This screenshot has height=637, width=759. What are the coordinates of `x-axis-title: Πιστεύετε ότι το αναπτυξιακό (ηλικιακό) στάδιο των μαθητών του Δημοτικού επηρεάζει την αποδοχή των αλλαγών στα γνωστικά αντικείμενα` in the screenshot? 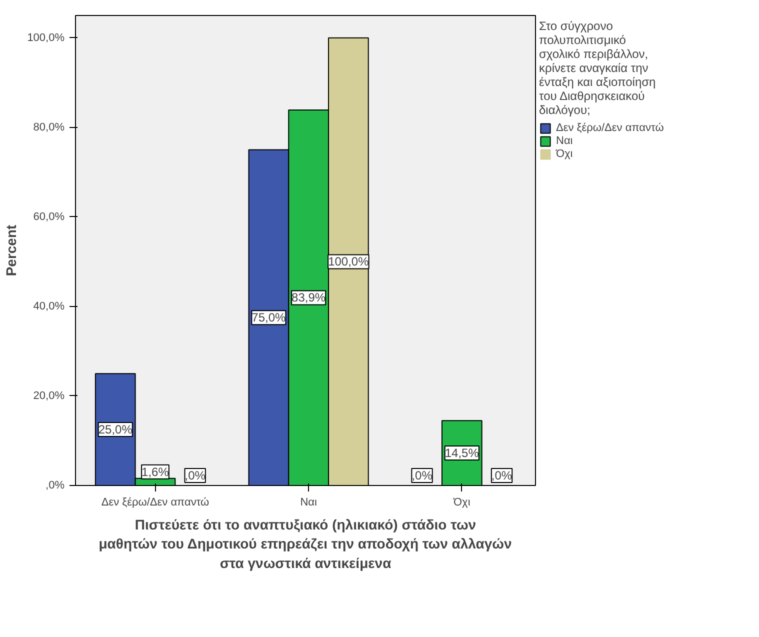 It's located at (305, 543).